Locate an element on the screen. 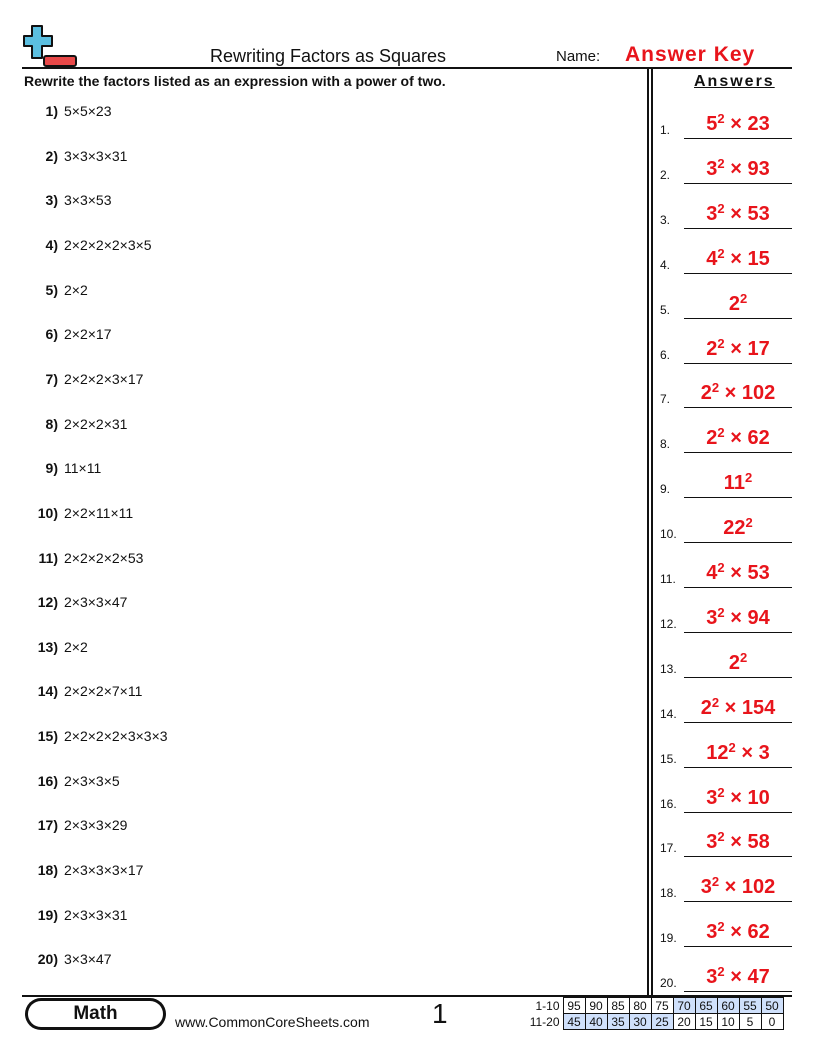  answer-value: 52 × 23 is located at coordinates (738, 123).